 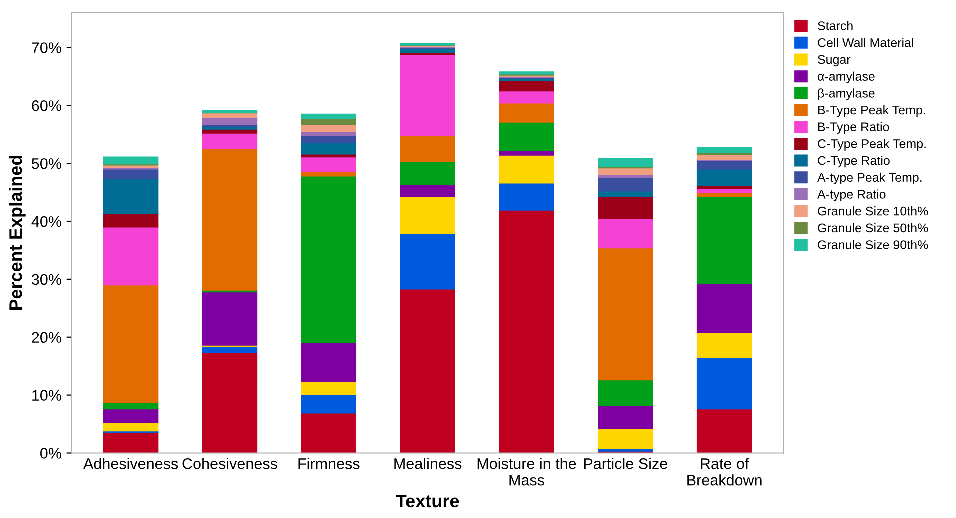 What do you see at coordinates (835, 25) in the screenshot?
I see `legend-label: Starch` at bounding box center [835, 25].